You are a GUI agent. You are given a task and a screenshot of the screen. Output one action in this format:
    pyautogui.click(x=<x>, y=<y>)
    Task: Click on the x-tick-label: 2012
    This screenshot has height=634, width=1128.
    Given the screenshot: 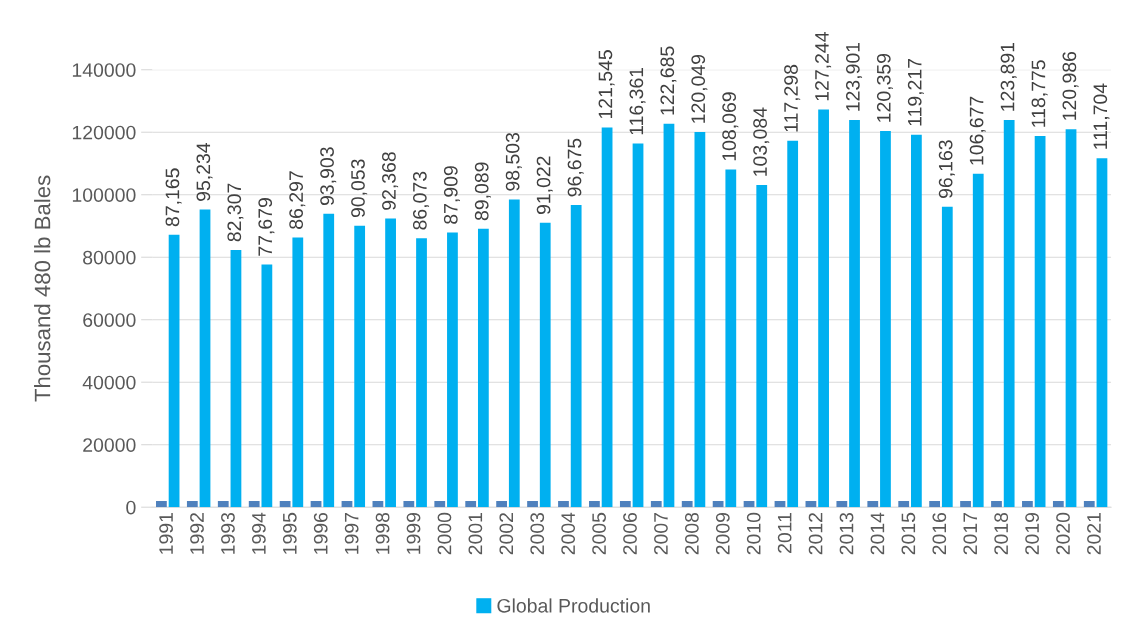 What is the action you would take?
    pyautogui.click(x=815, y=534)
    